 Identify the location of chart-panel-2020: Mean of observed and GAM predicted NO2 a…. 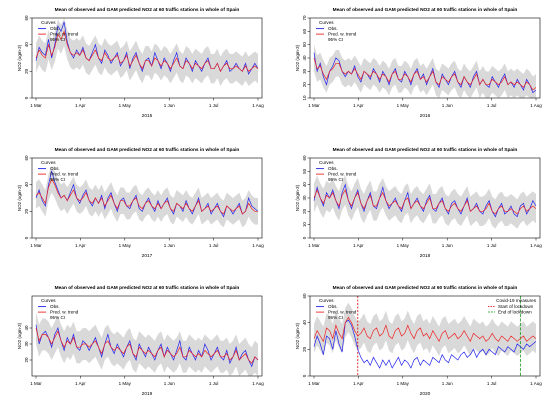
(418, 341).